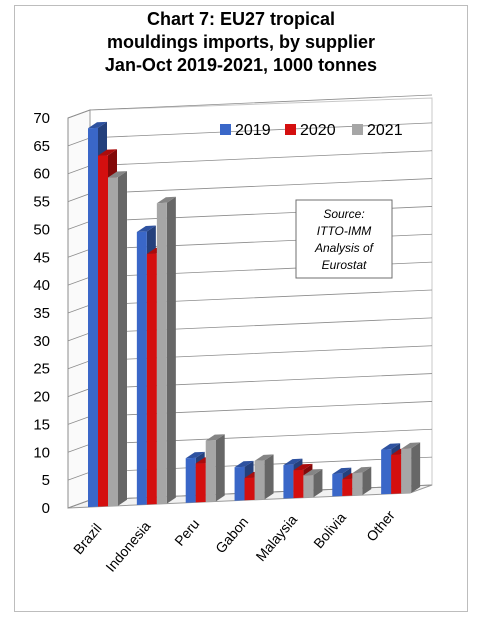 The image size is (482, 621). I want to click on annotation-box, so click(344, 239).